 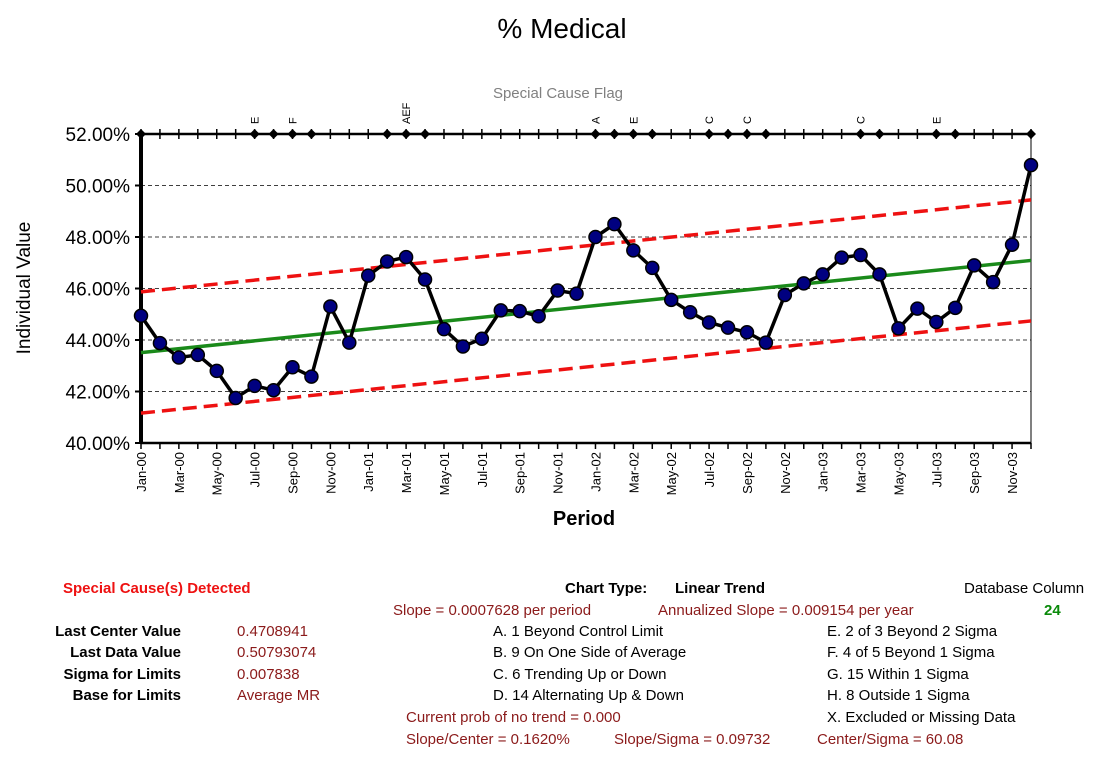 What do you see at coordinates (98, 187) in the screenshot?
I see `y-tick-label: 50.00%` at bounding box center [98, 187].